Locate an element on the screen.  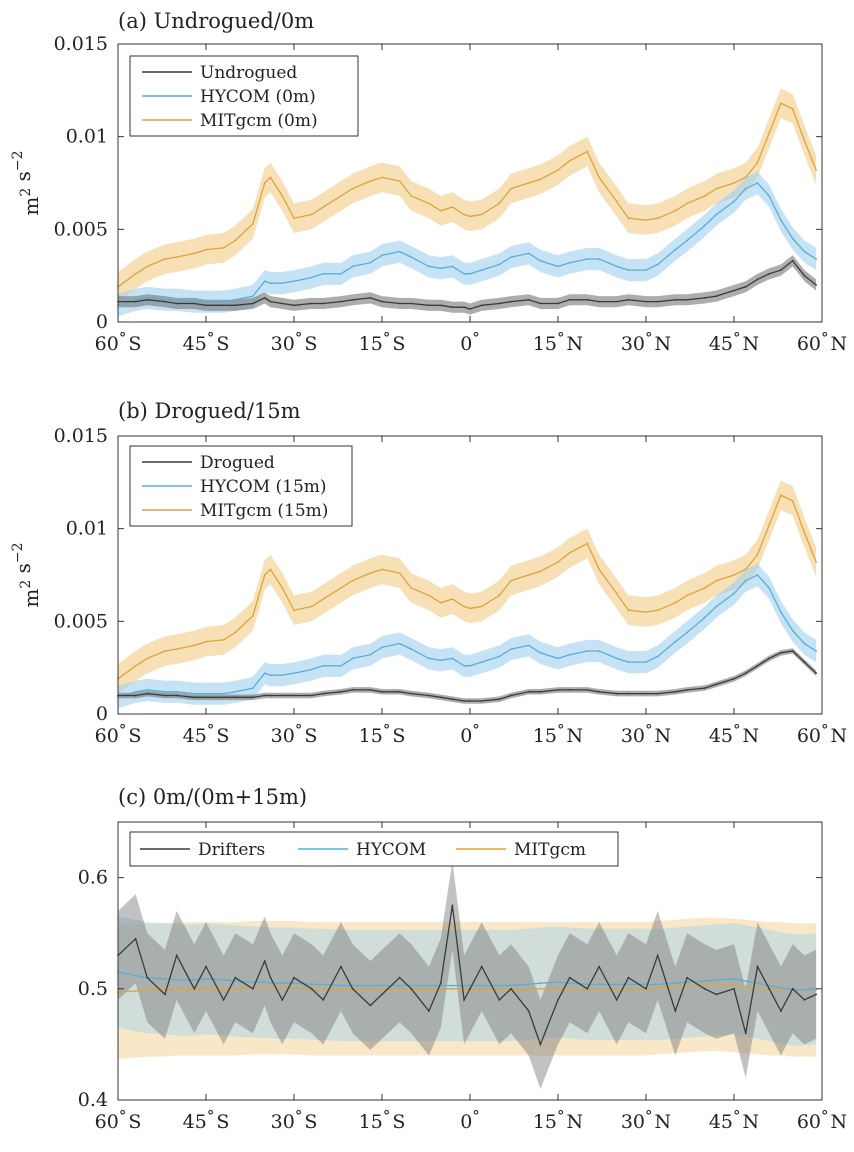
x-tick-label: 60° S is located at coordinates (118, 734).